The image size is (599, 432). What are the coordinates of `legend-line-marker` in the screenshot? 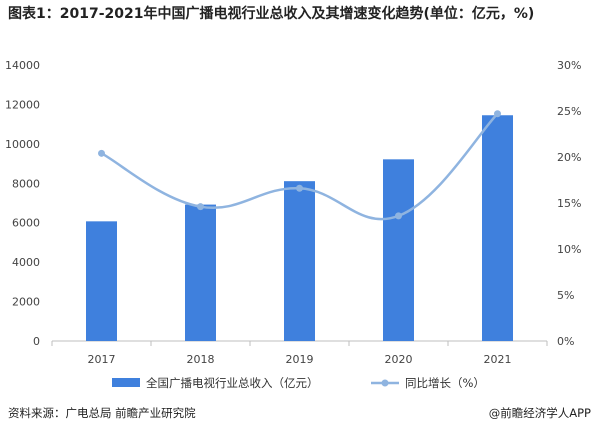 It's located at (385, 383).